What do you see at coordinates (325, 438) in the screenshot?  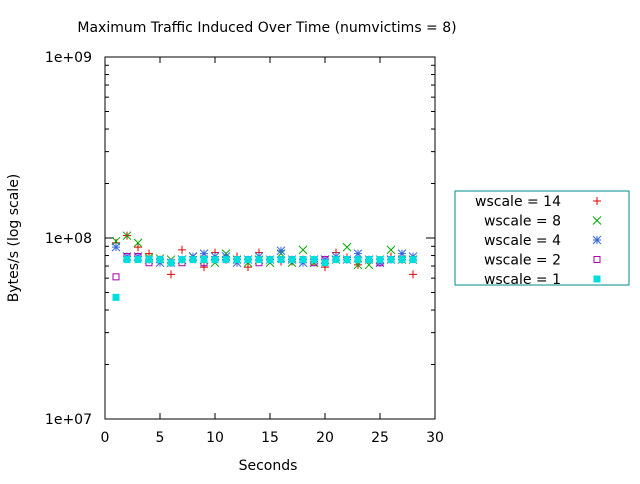 I see `x-tick-label: 20` at bounding box center [325, 438].